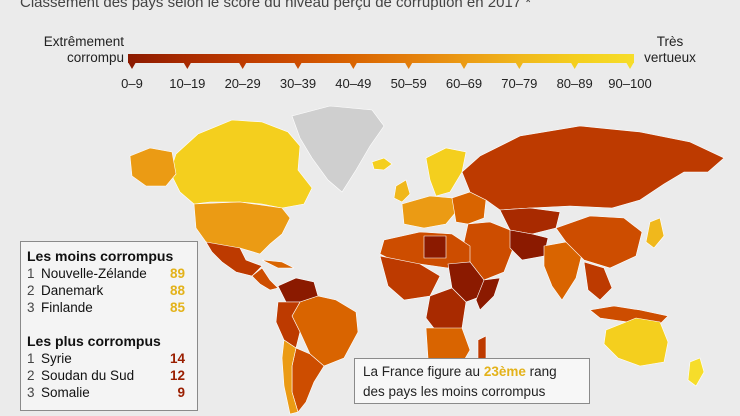 The width and height of the screenshot is (740, 416). I want to click on legend-max-line1: Très, so click(670, 41).